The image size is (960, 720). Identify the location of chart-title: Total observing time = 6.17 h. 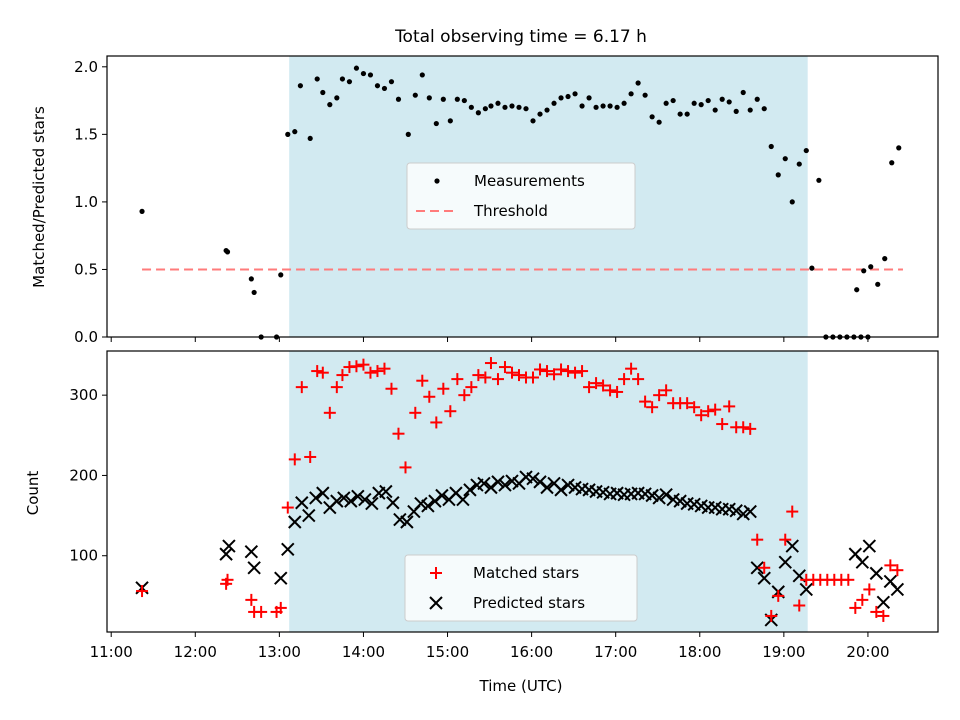
(520, 37).